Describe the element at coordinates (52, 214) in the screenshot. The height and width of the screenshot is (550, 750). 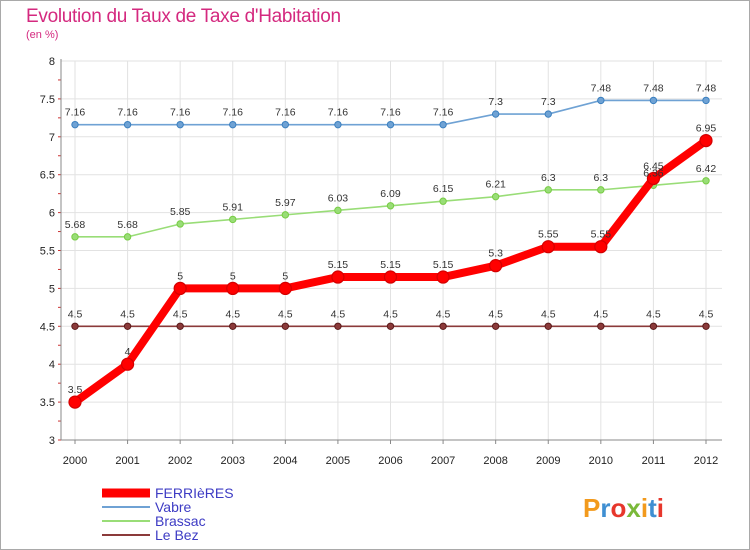
I see `y-tick-label: 6` at that location.